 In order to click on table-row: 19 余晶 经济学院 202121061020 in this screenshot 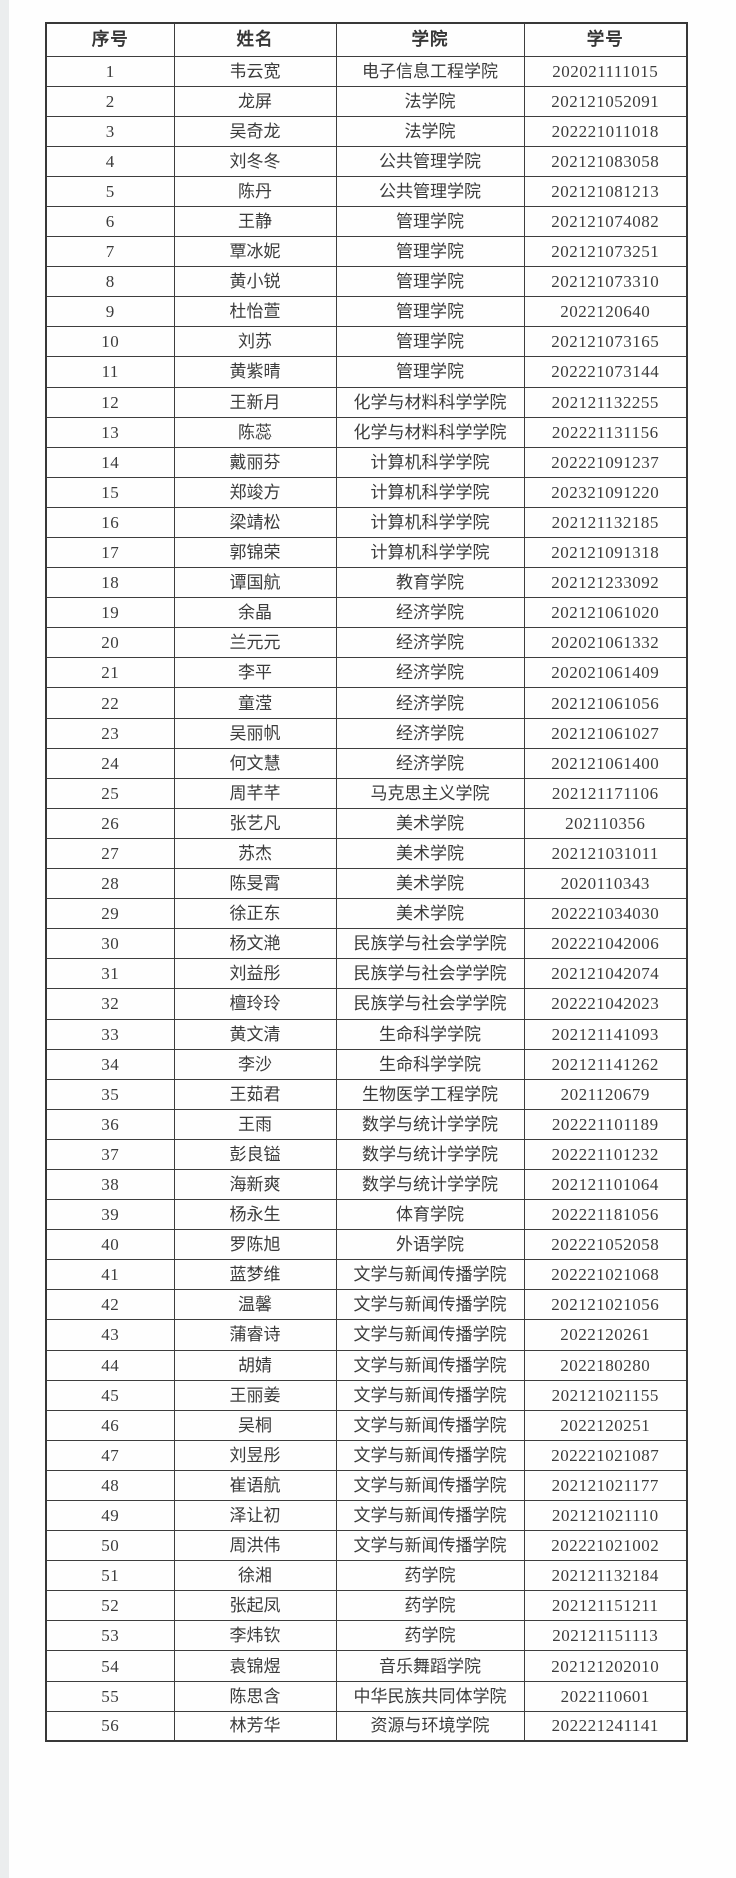, I will do `click(366, 613)`.